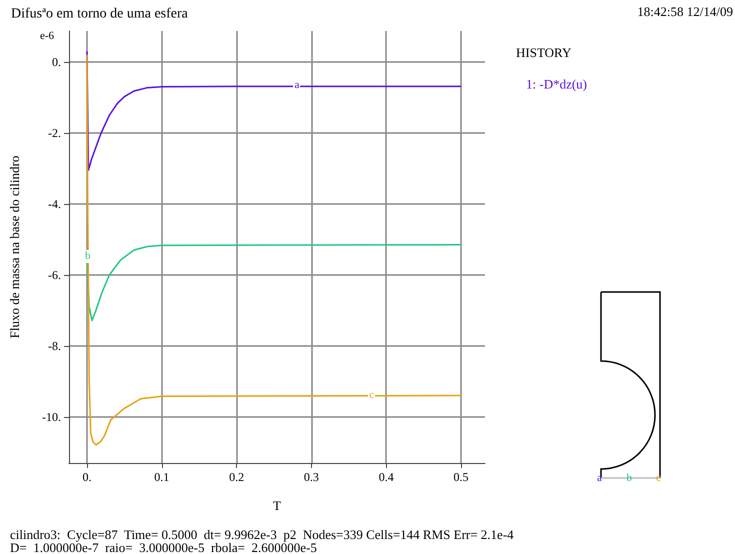  Describe the element at coordinates (386, 477) in the screenshot. I see `x-tick-label: 0.4` at that location.